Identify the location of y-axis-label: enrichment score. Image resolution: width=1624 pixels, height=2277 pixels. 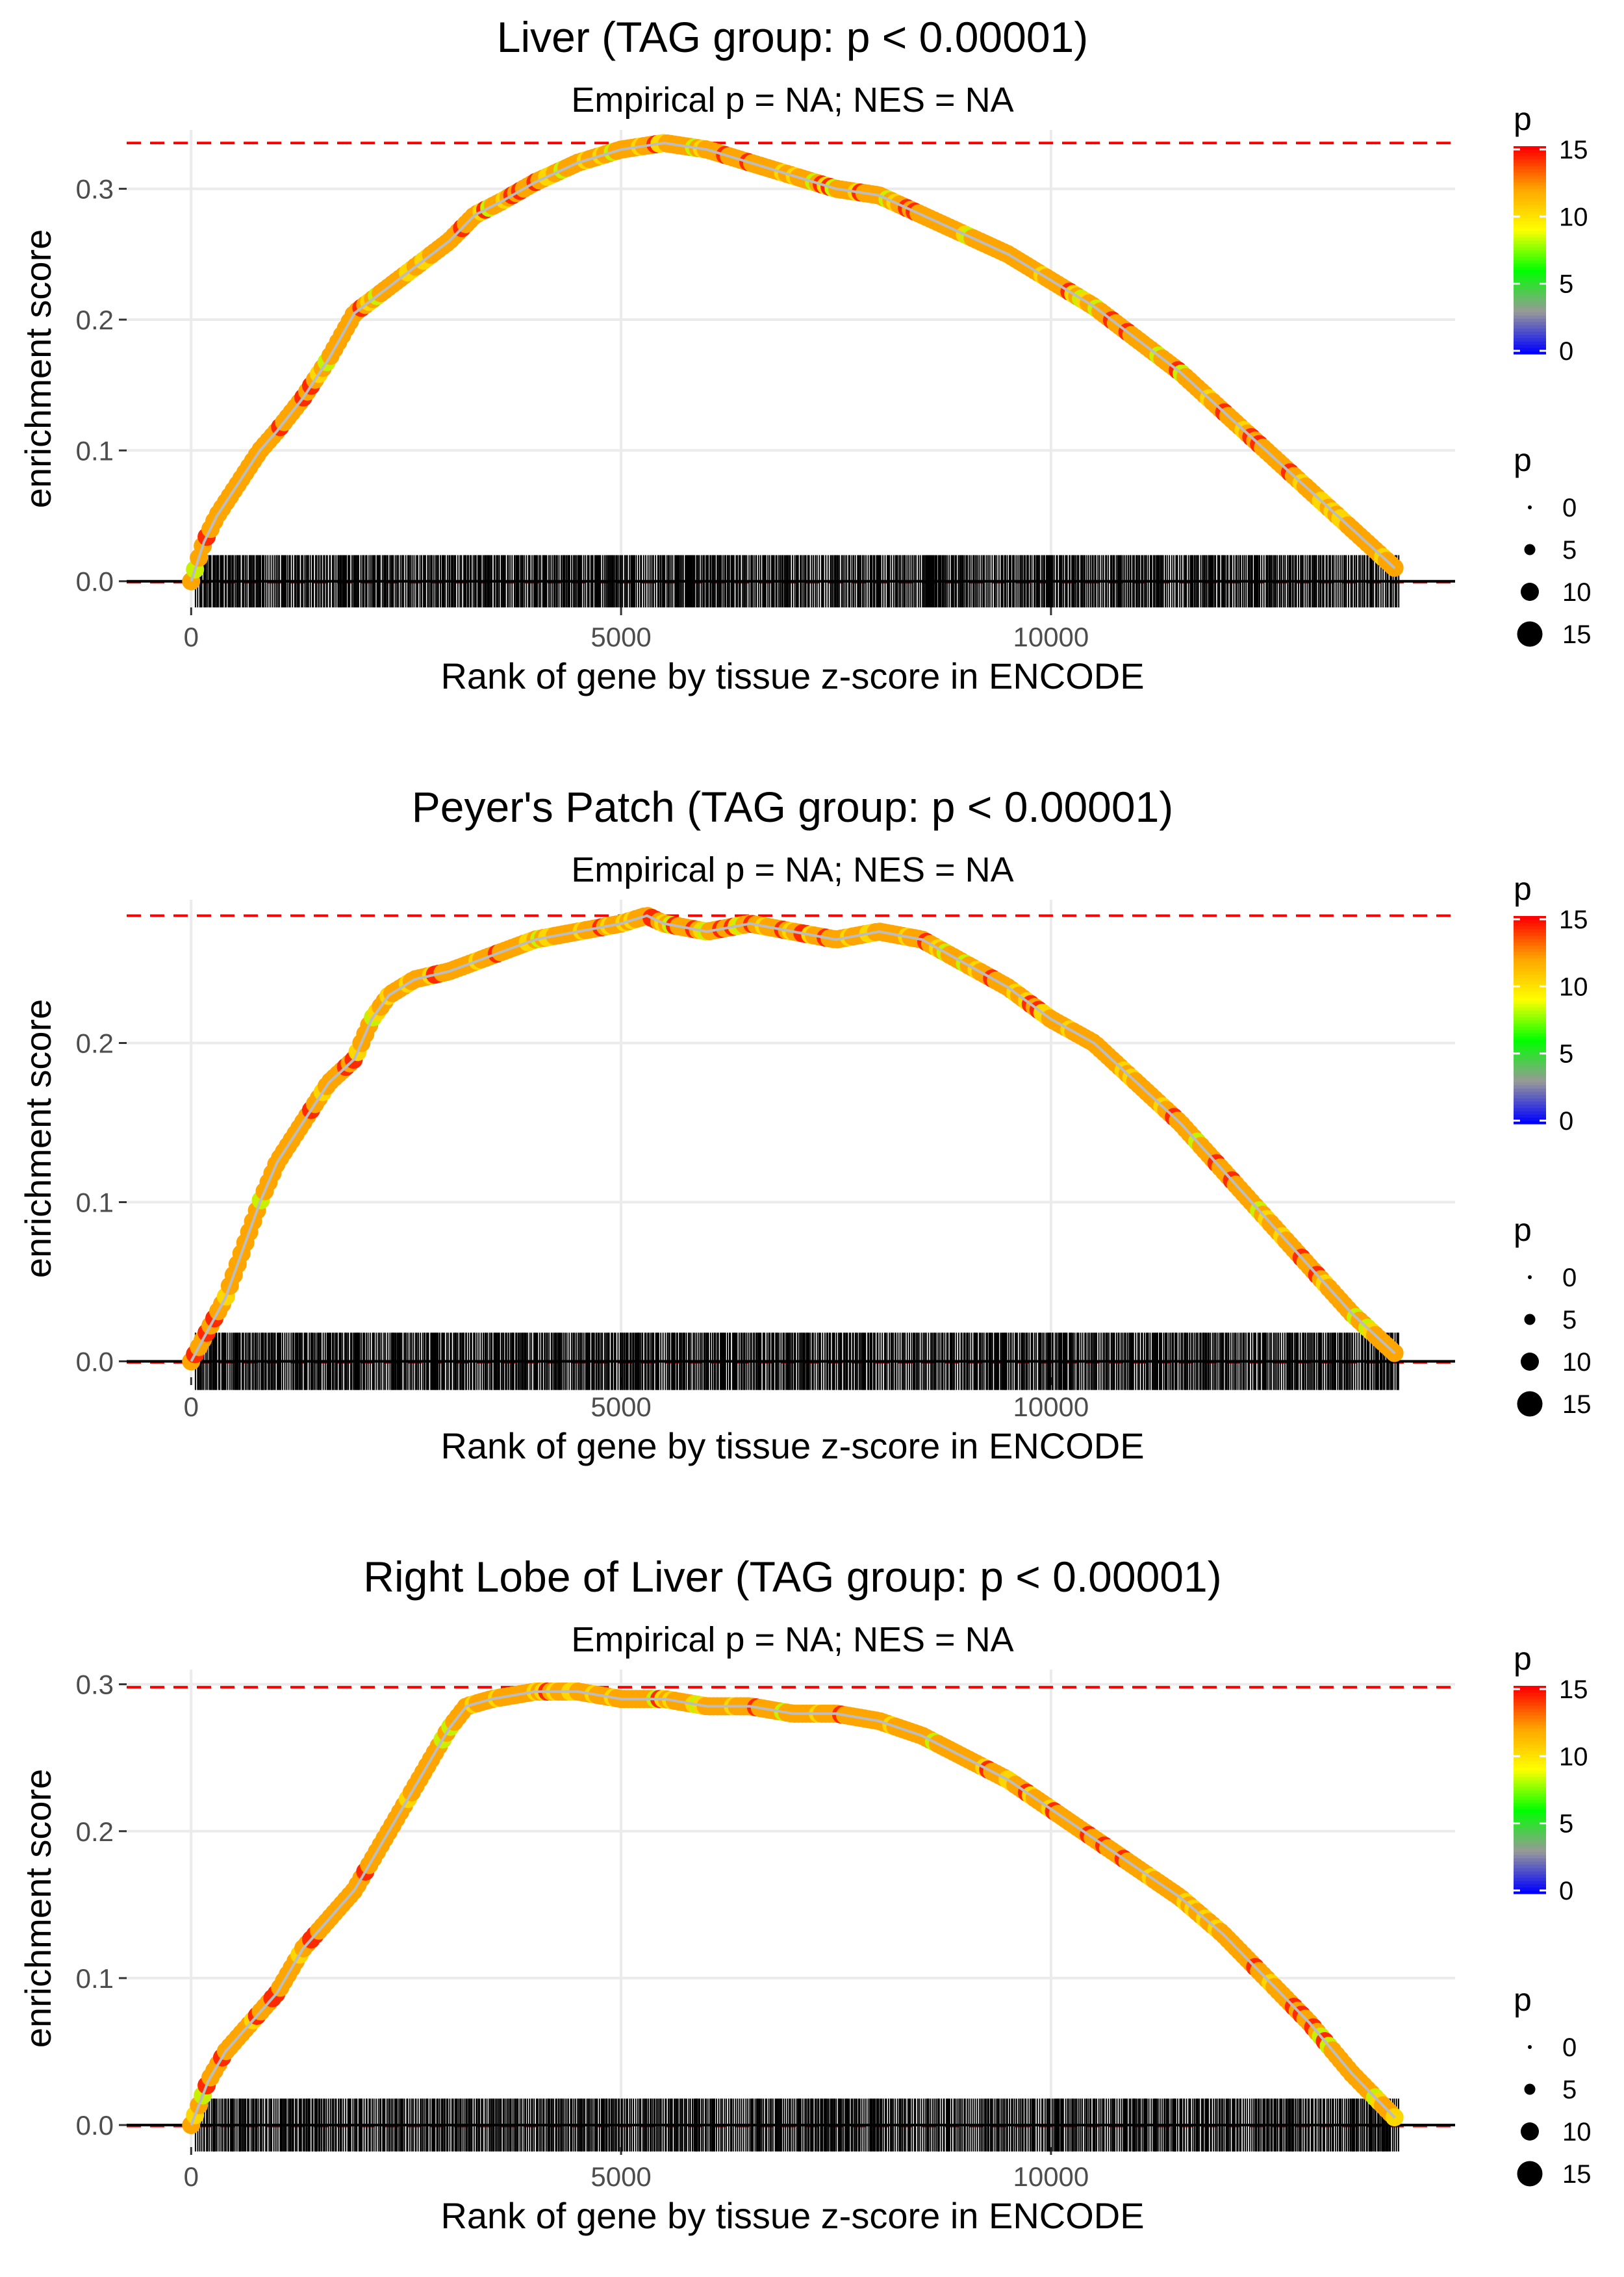
(38, 1138).